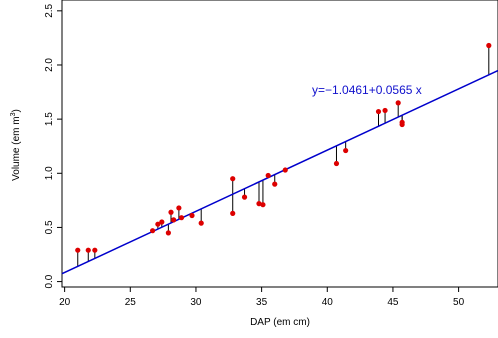 This screenshot has height=338, width=498. I want to click on x-tick-label: 30, so click(196, 302).